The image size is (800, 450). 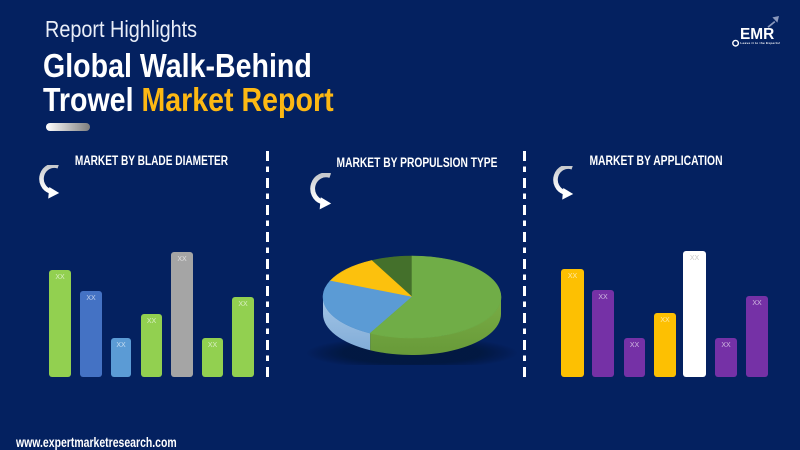 I want to click on svg-text: EMR, so click(x=757, y=34).